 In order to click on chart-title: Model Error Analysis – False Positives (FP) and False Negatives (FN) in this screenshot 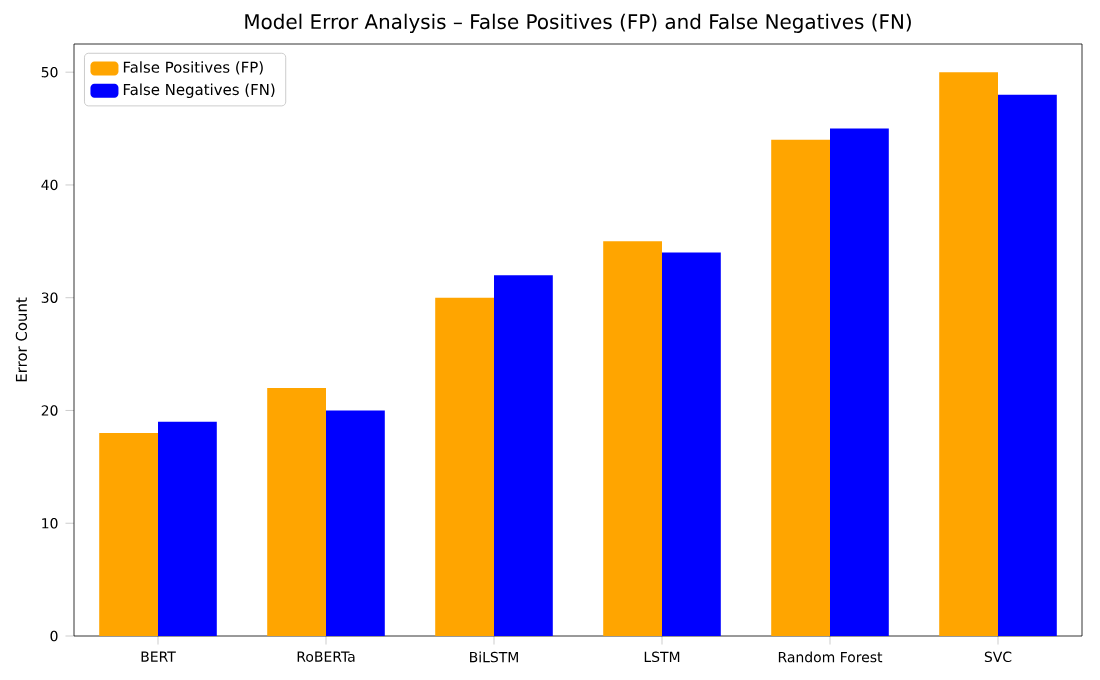, I will do `click(578, 23)`.